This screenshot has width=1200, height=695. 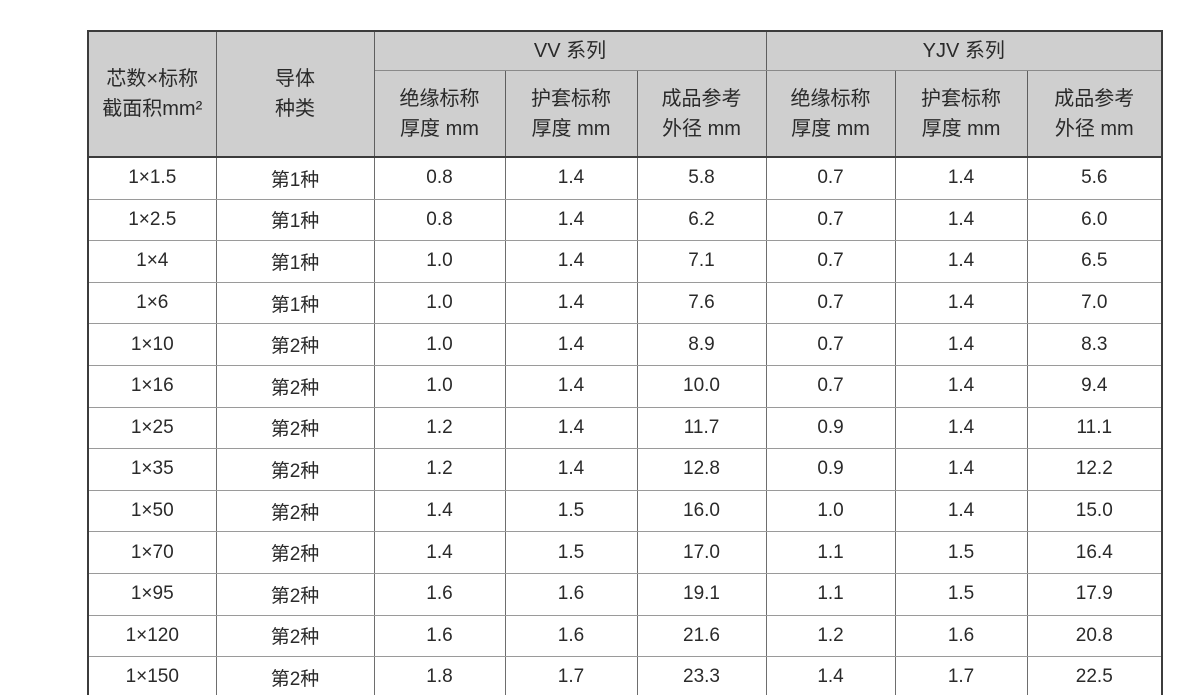 What do you see at coordinates (961, 114) in the screenshot?
I see `header-yjv-sheath: 护套标称 厚度 mm` at bounding box center [961, 114].